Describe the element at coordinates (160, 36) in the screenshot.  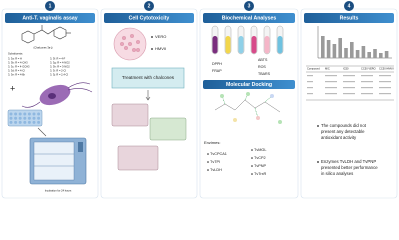
I see `cell-line: VERO` at that location.